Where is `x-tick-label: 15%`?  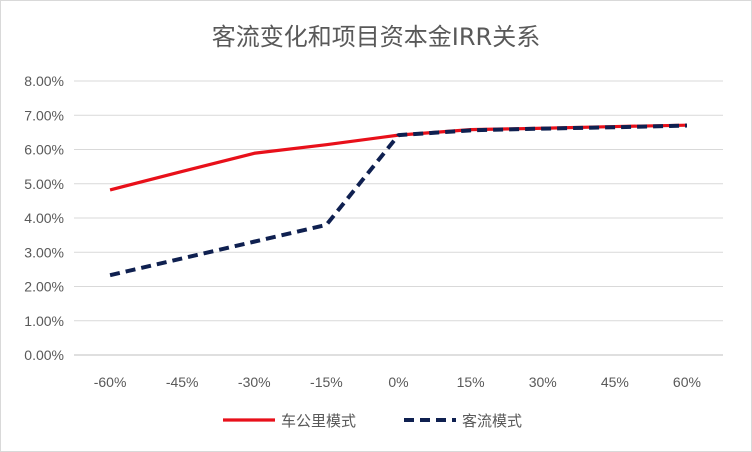 x-tick-label: 15% is located at coordinates (471, 382).